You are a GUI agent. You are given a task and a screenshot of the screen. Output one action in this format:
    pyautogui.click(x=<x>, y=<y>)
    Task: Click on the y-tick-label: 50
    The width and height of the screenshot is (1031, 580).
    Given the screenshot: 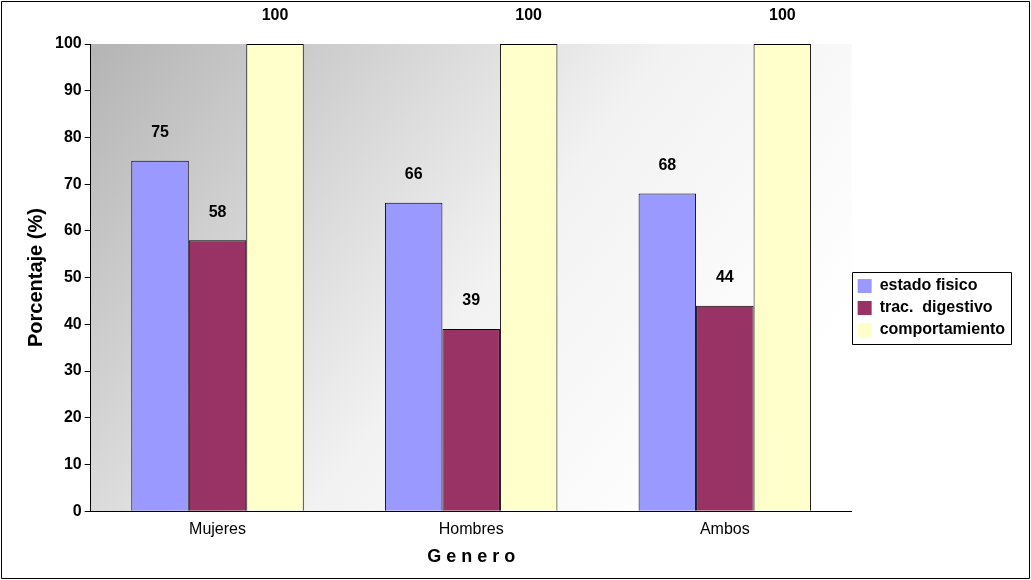 What is the action you would take?
    pyautogui.click(x=72, y=277)
    